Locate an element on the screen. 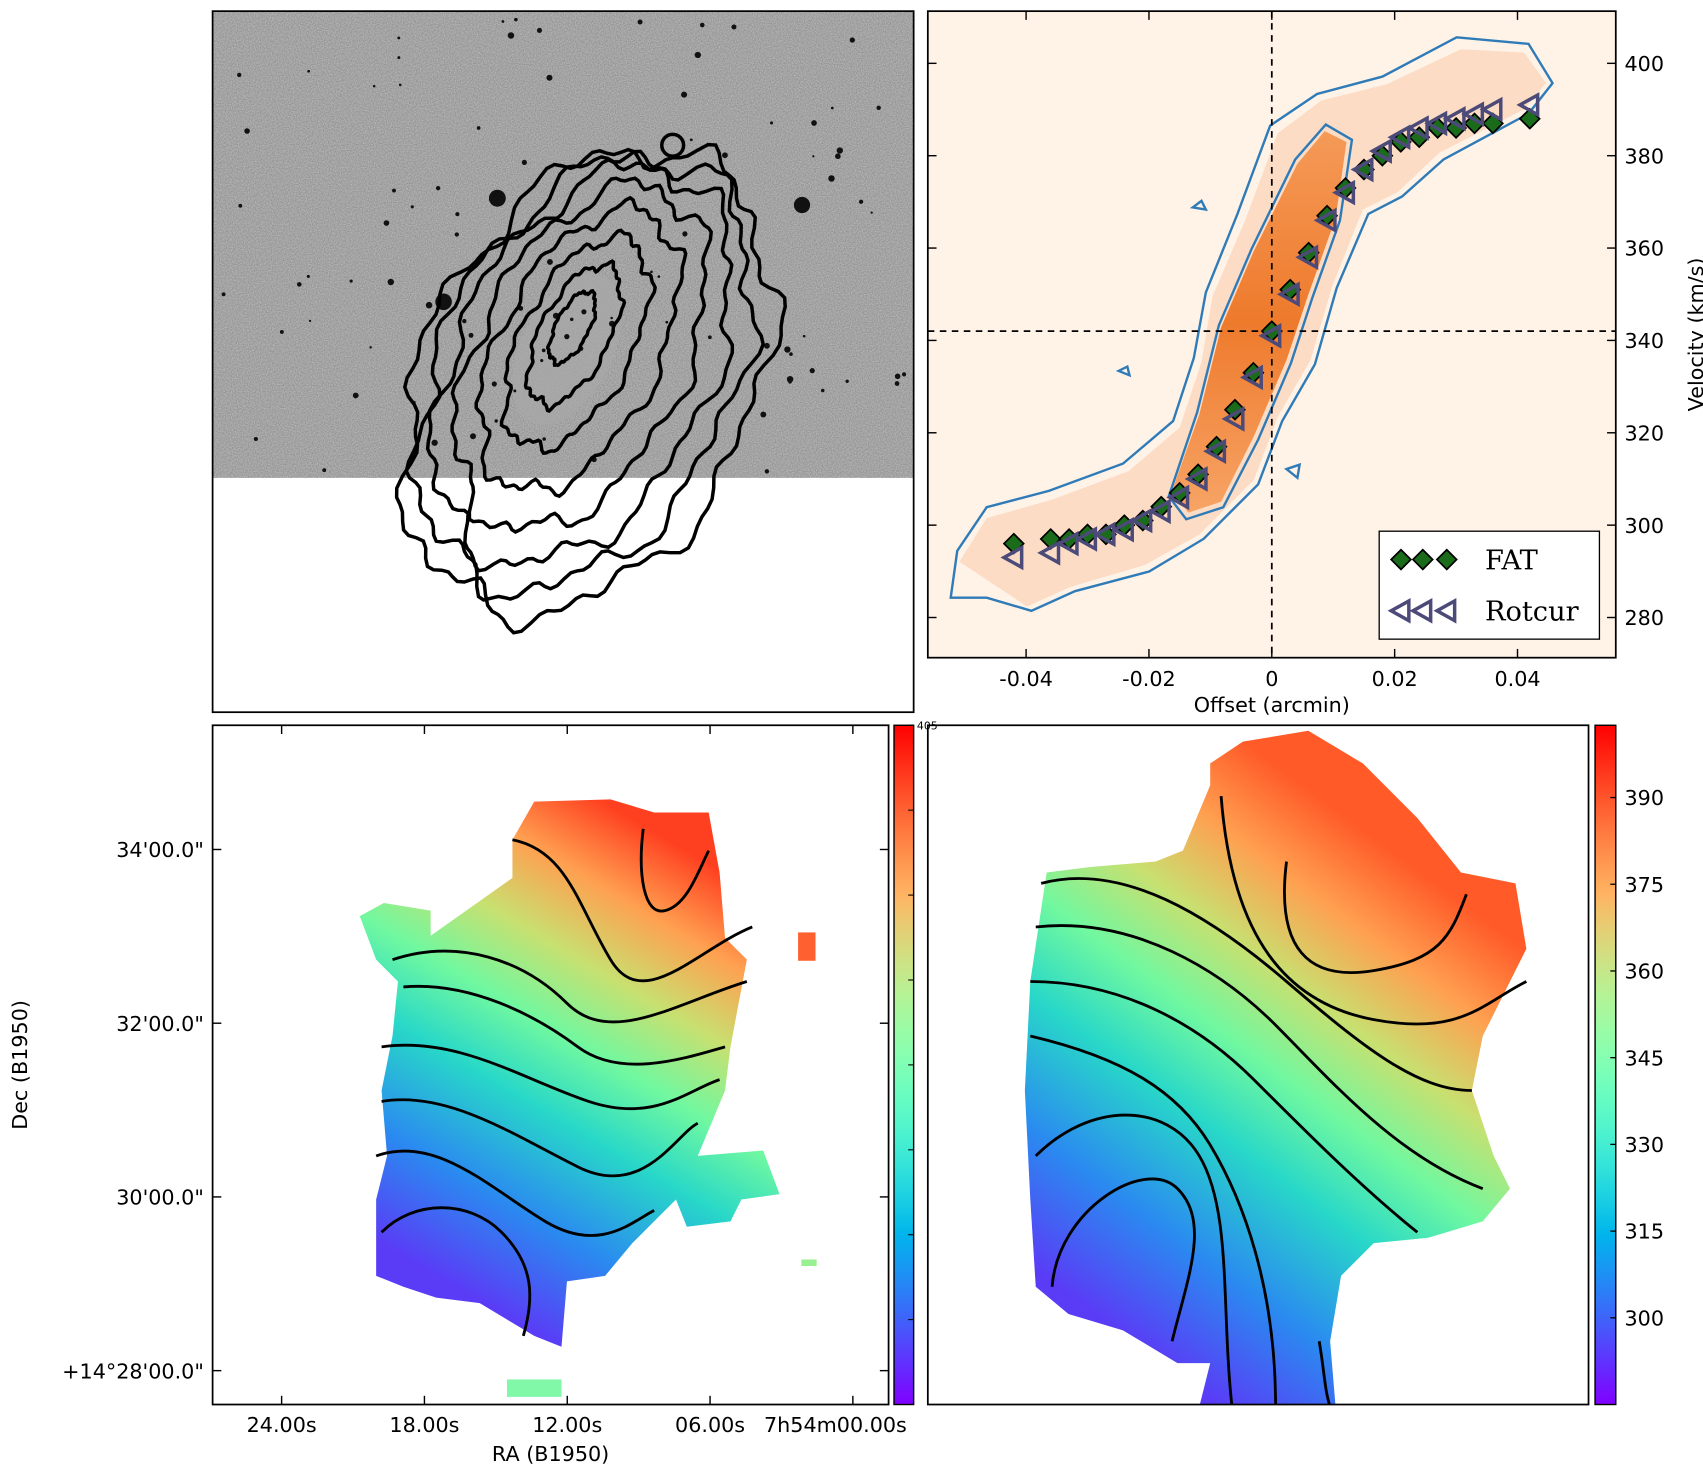 The width and height of the screenshot is (1703, 1472). y-tick-label: 300 is located at coordinates (1645, 526).